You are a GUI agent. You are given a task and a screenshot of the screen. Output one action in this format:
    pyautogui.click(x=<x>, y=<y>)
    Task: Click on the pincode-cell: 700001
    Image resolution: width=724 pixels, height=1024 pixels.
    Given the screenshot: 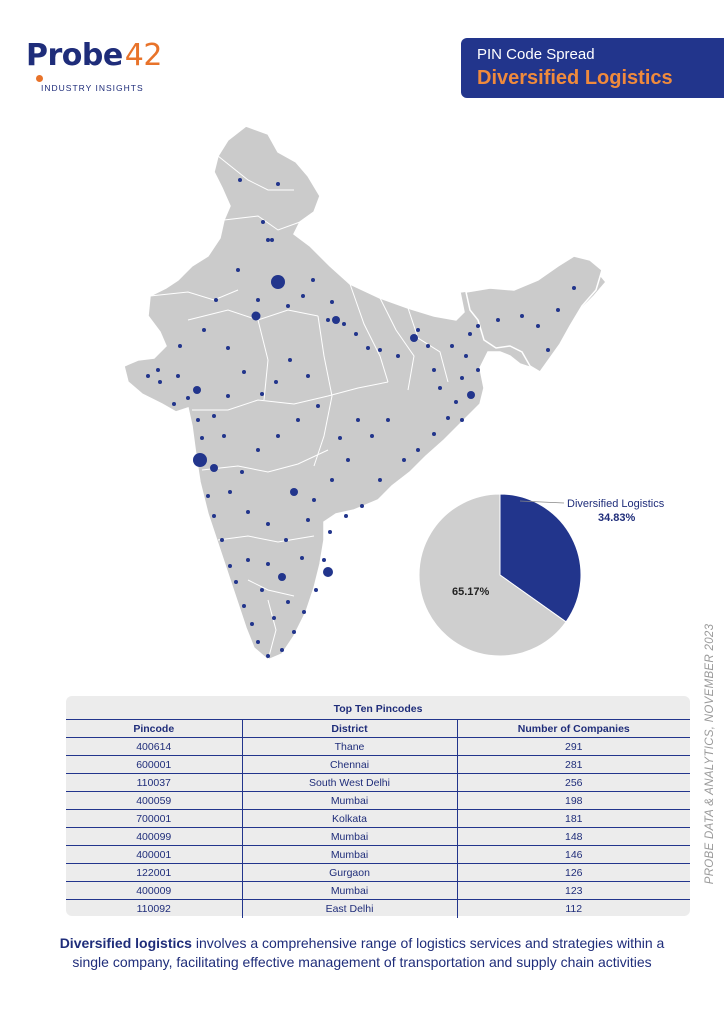 What is the action you would take?
    pyautogui.click(x=154, y=818)
    